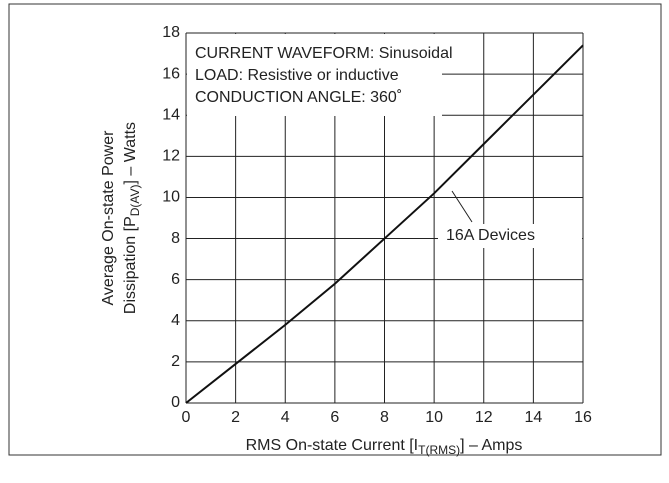 Image resolution: width=669 pixels, height=483 pixels. I want to click on y-tick-label: 18, so click(171, 32).